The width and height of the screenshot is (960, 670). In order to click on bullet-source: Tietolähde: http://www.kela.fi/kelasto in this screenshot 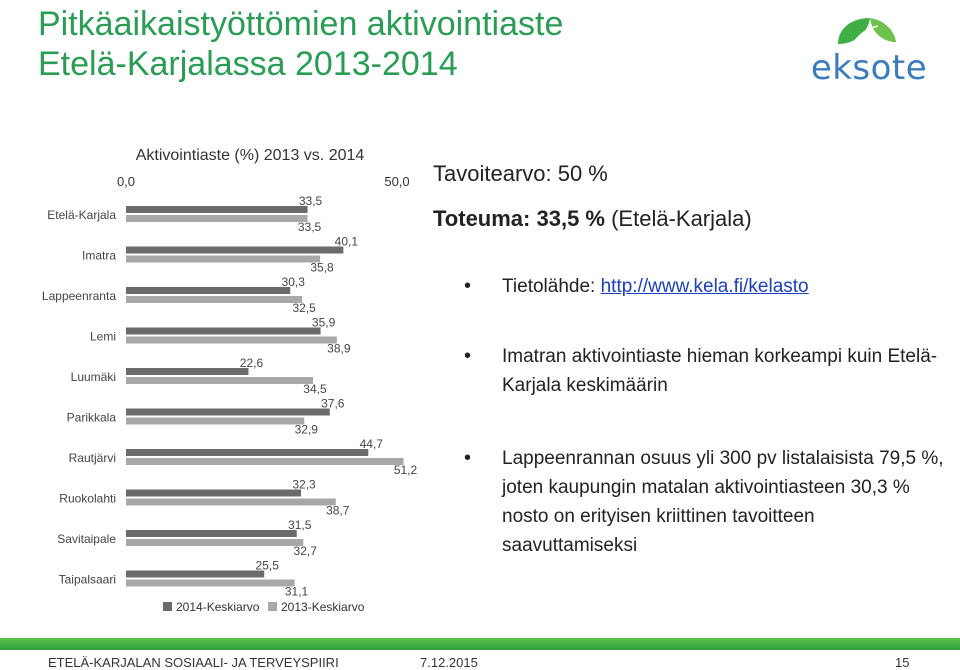, I will do `click(708, 286)`.